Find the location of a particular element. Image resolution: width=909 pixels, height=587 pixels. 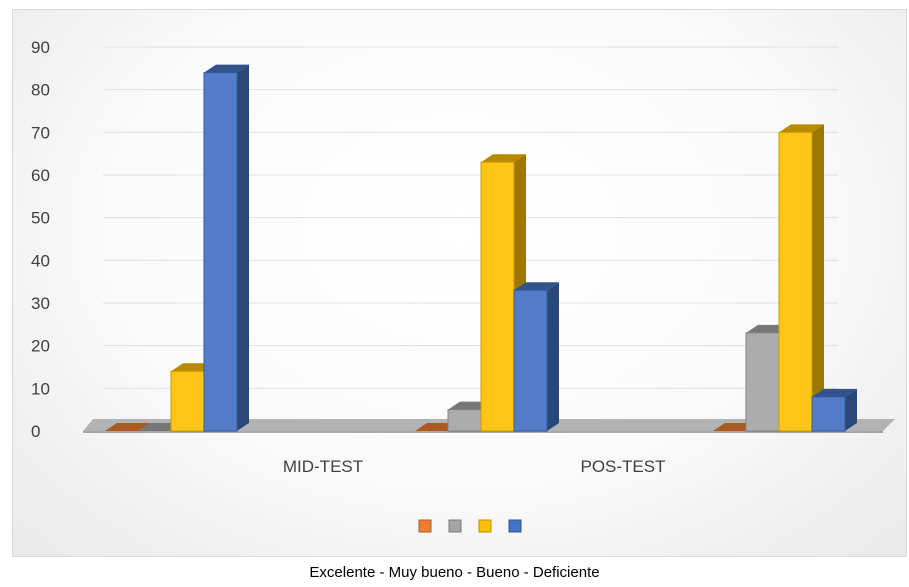

y-tick-label: 70 is located at coordinates (40, 132).